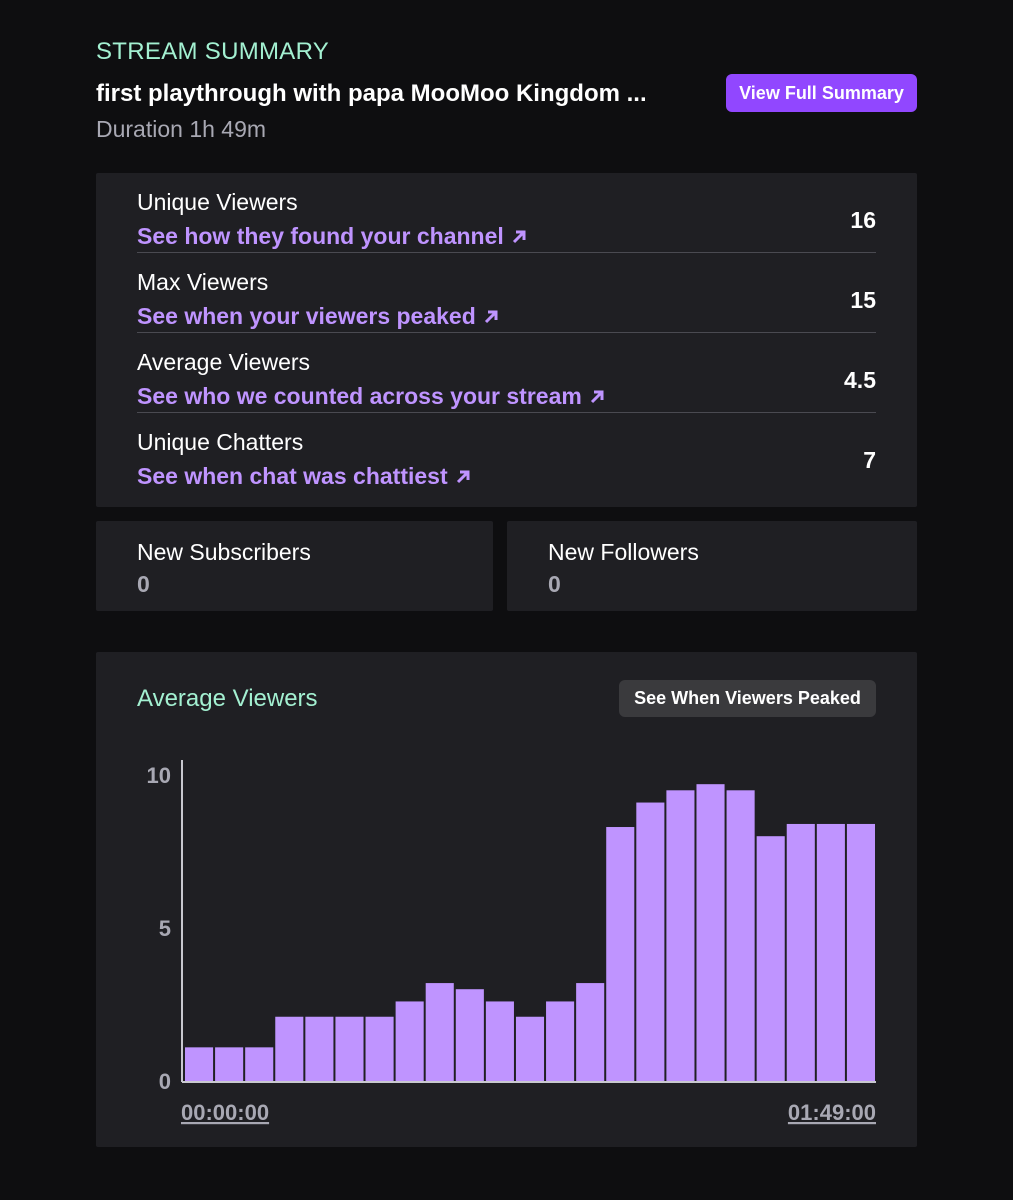  What do you see at coordinates (821, 93) in the screenshot?
I see `view-full-summary-button: View Full Summary` at bounding box center [821, 93].